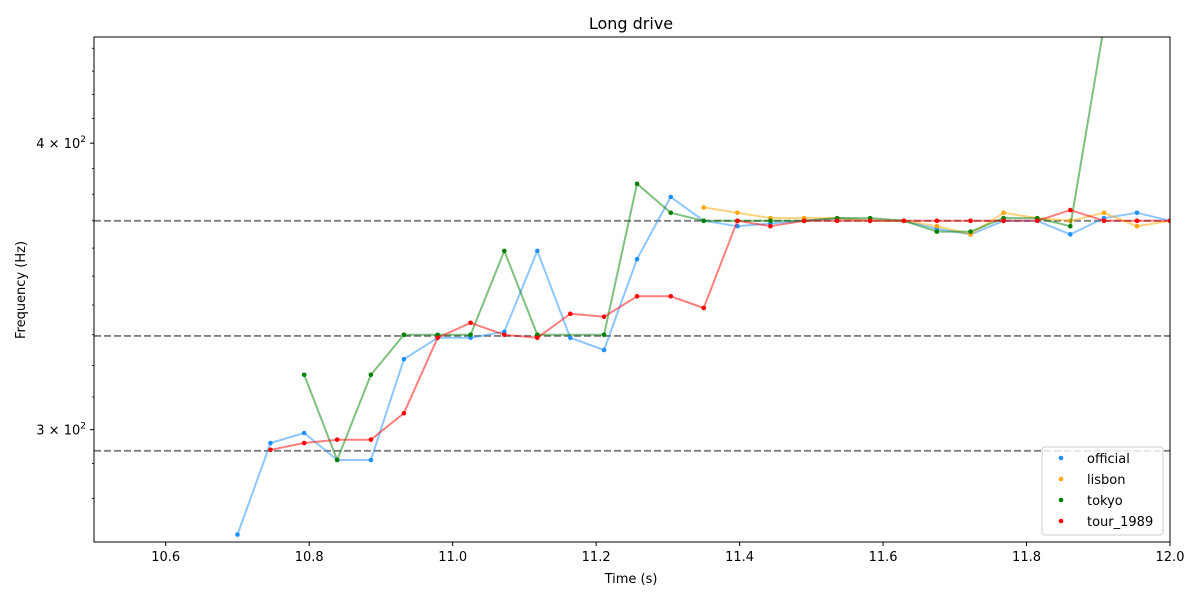 This screenshot has height=600, width=1200. I want to click on x-tick-label-5: 11.4, so click(739, 557).